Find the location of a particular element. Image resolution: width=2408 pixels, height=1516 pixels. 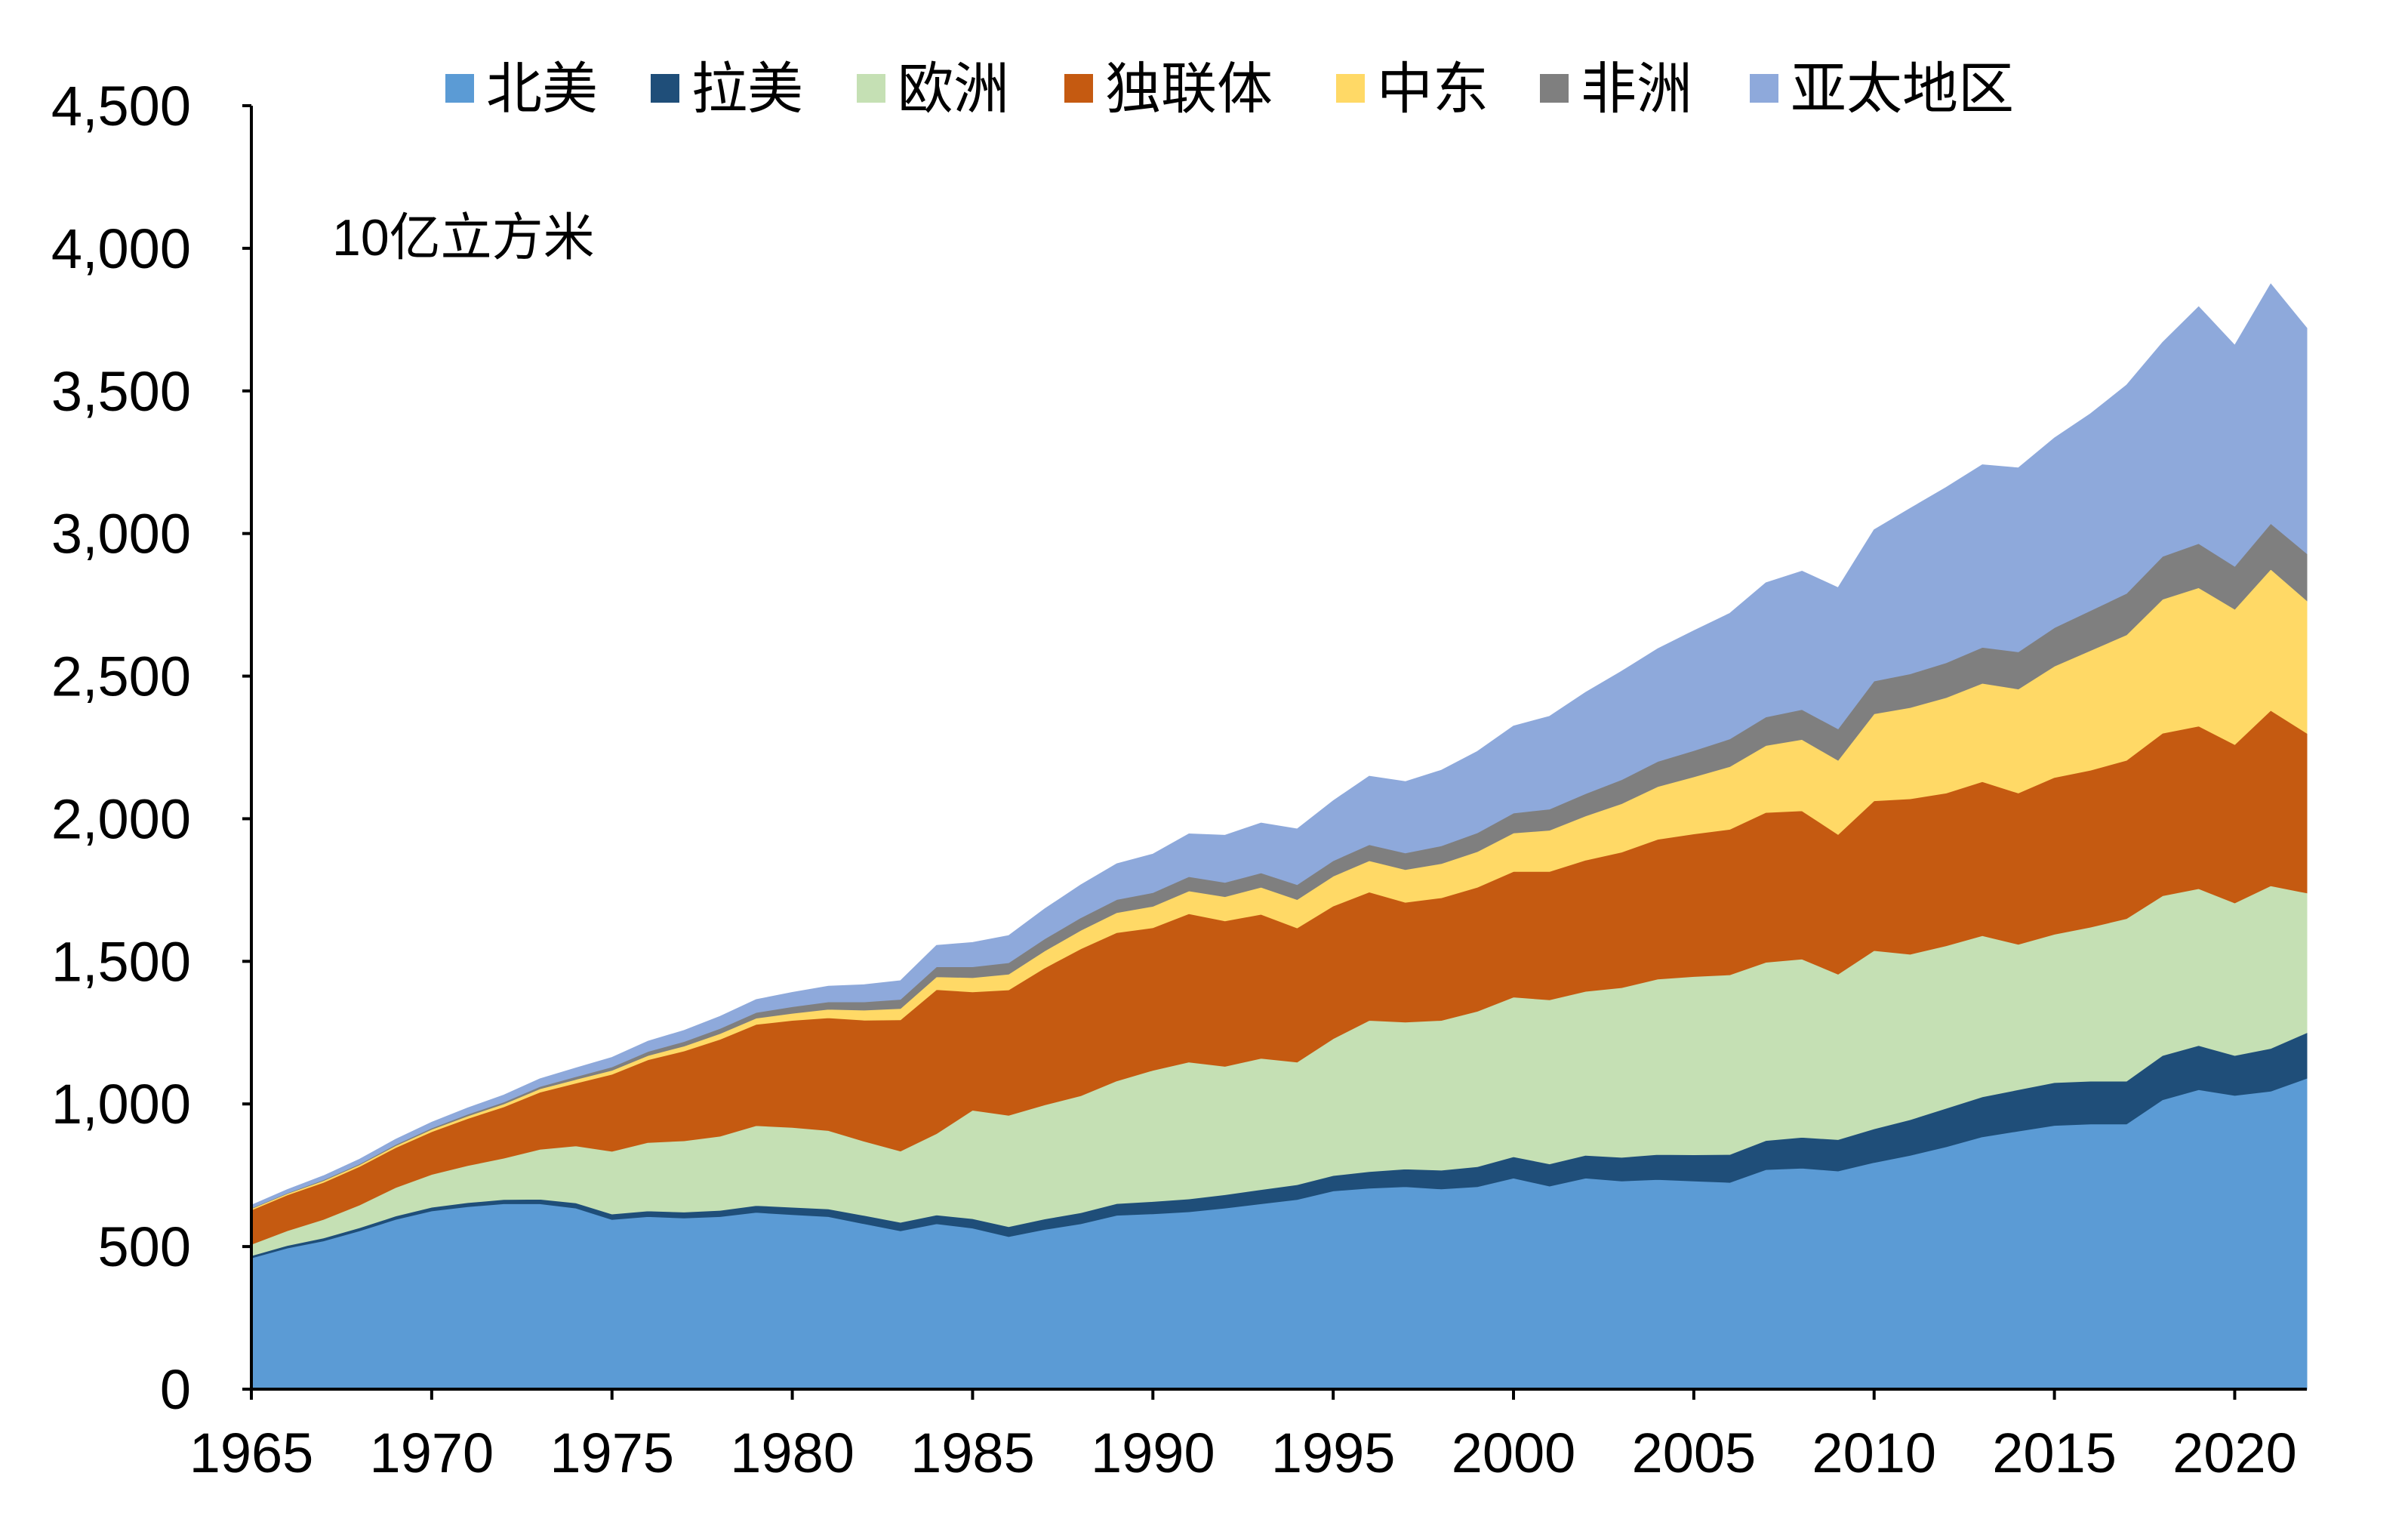

legend-item-5: 中东 is located at coordinates (1412, 88).